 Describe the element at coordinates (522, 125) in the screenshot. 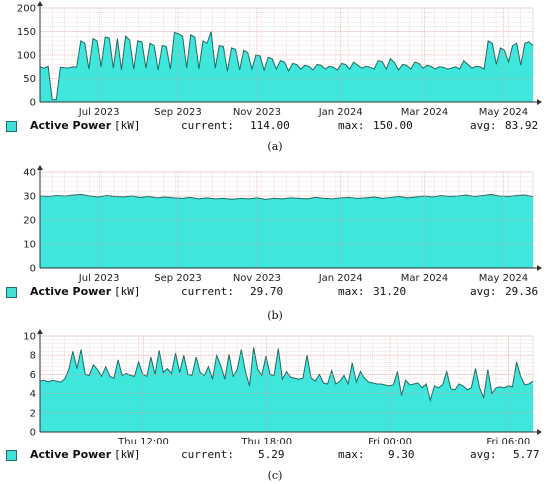

I see `legend-avg-value: 83.92` at that location.